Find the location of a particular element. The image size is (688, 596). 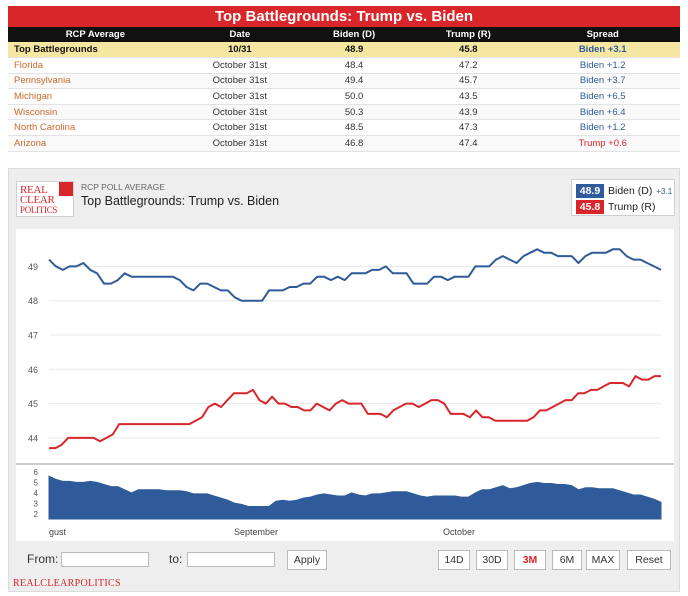

row-name: Michigan is located at coordinates (95, 96).